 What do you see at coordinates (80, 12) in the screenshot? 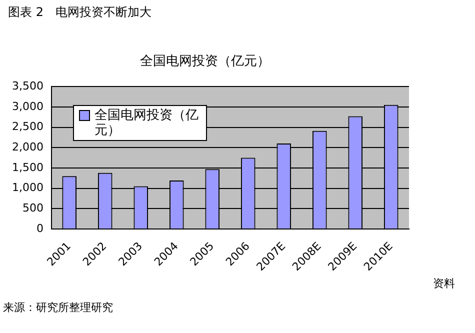
I see `chart-title: 图表 2 电网投资不断加大` at bounding box center [80, 12].